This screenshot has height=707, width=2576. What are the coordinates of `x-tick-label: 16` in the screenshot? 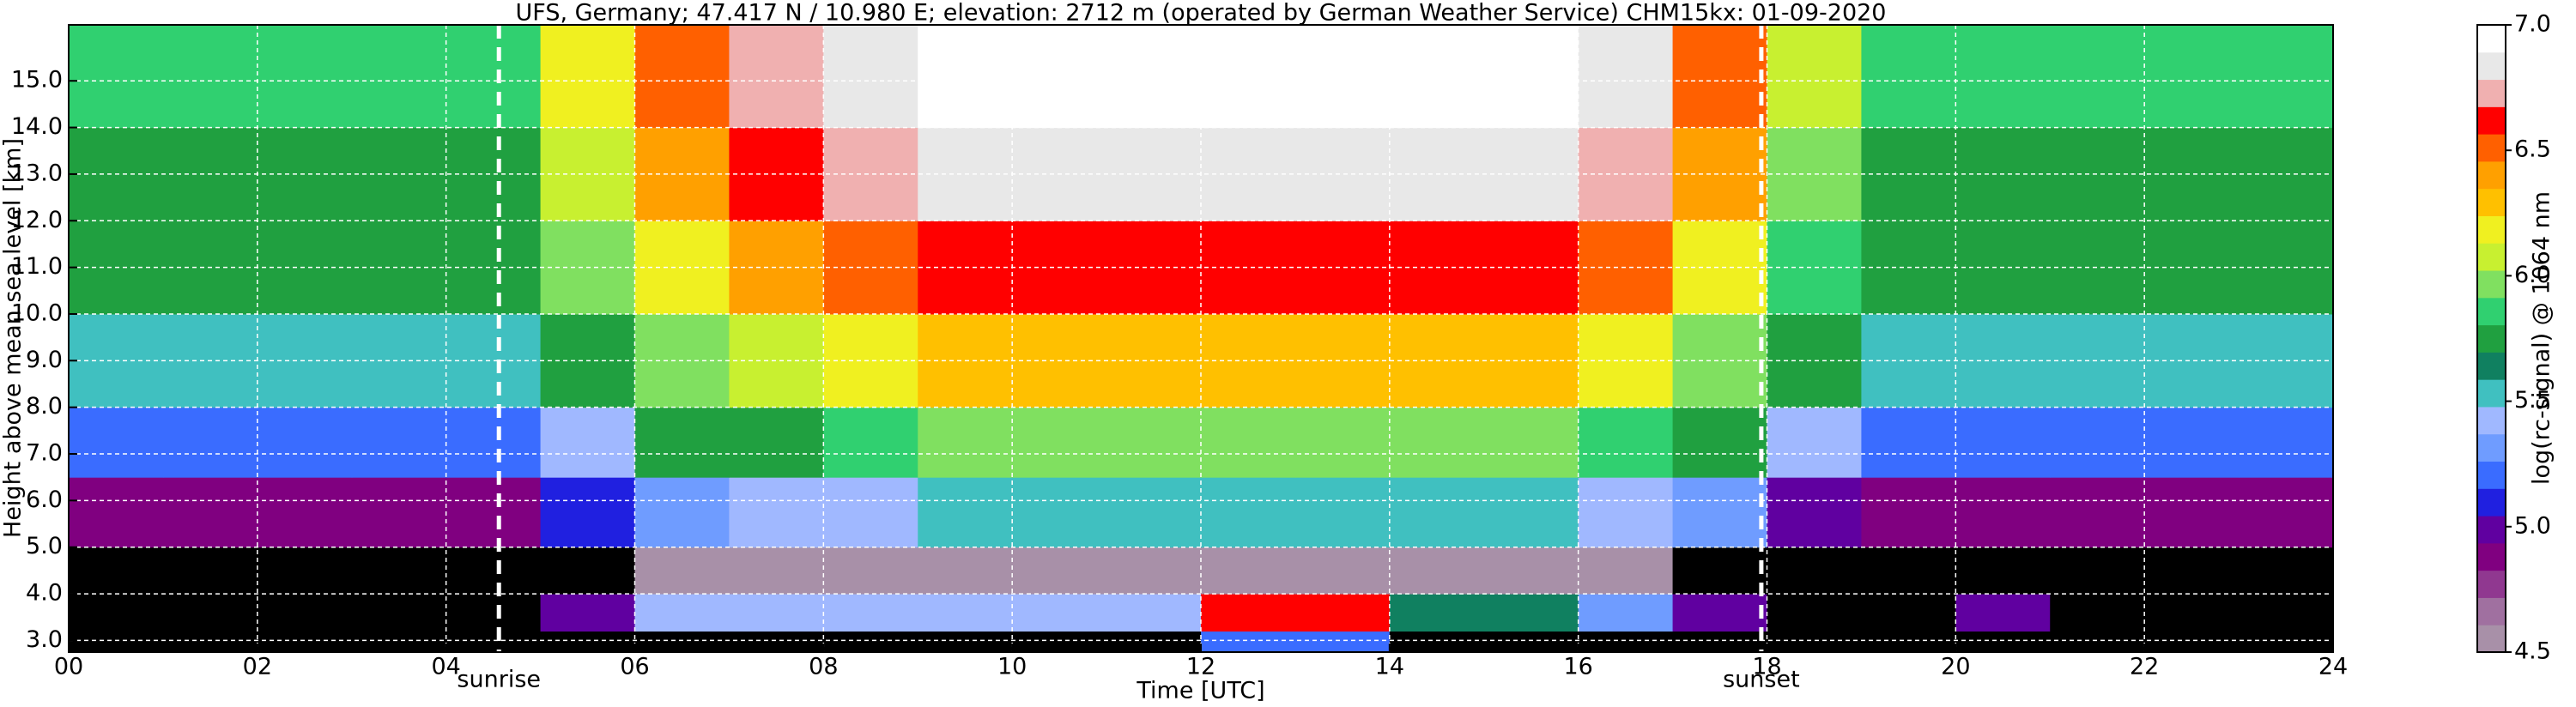 It's located at (1577, 667).